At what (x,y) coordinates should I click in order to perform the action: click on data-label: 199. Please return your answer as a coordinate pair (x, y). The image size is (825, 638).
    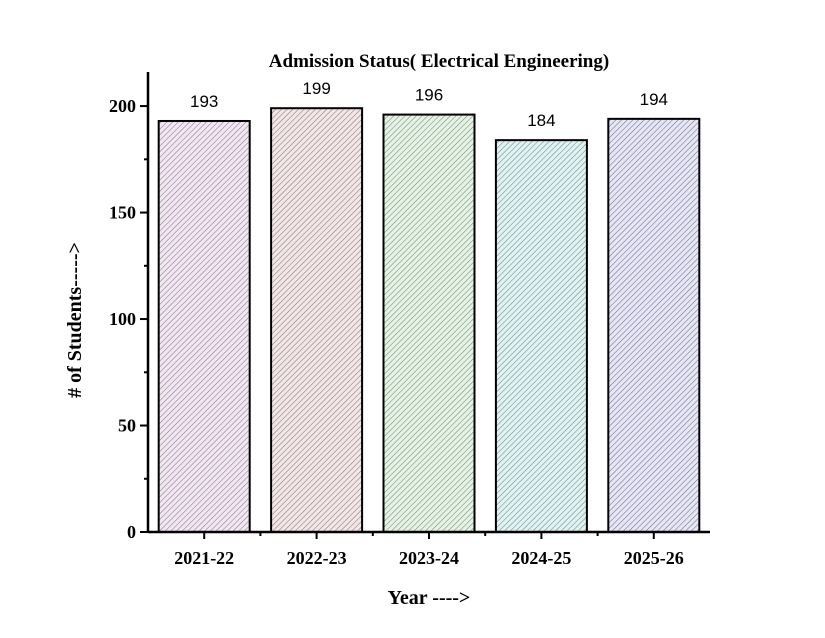
    Looking at the image, I should click on (316, 88).